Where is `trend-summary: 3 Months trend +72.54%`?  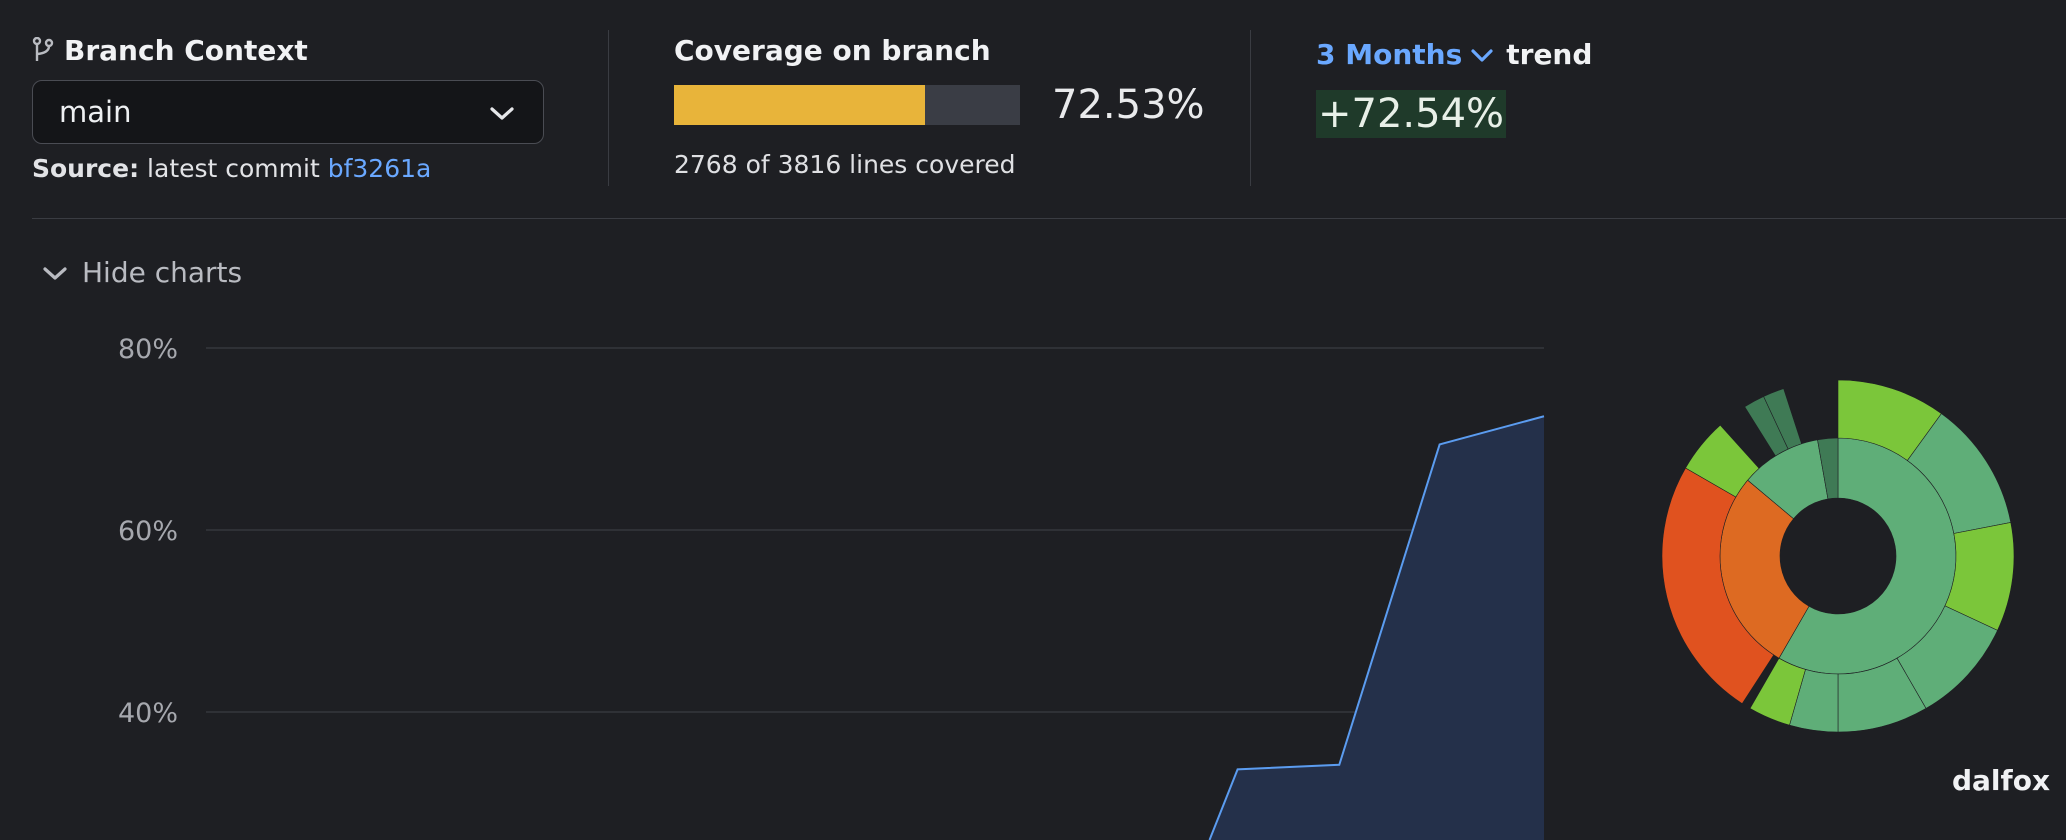 trend-summary: 3 Months trend +72.54% is located at coordinates (1516, 86).